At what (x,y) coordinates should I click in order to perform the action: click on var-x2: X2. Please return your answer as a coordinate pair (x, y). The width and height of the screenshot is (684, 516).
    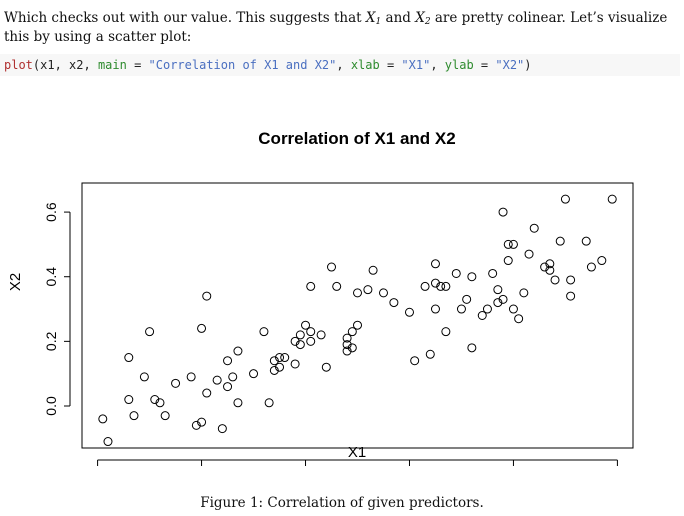
    Looking at the image, I should click on (423, 18).